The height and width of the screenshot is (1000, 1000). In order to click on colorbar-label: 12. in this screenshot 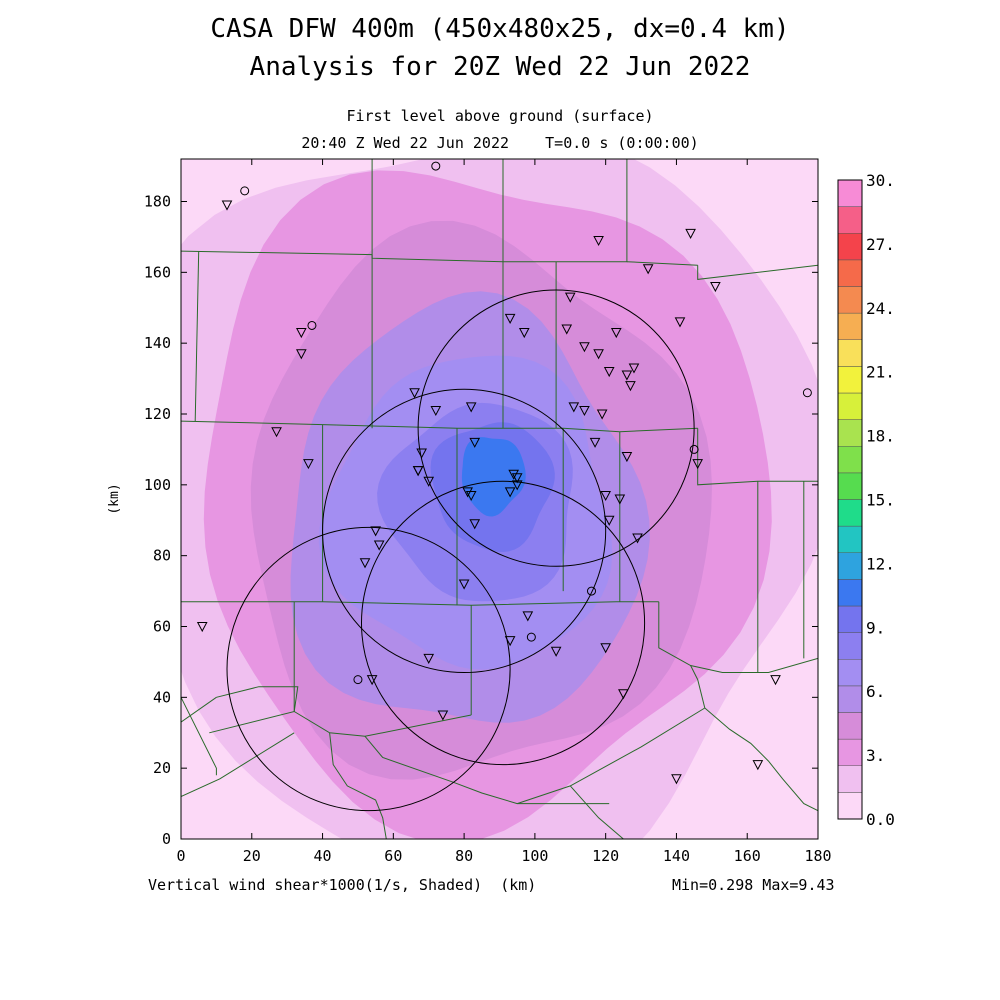, I will do `click(880, 563)`.